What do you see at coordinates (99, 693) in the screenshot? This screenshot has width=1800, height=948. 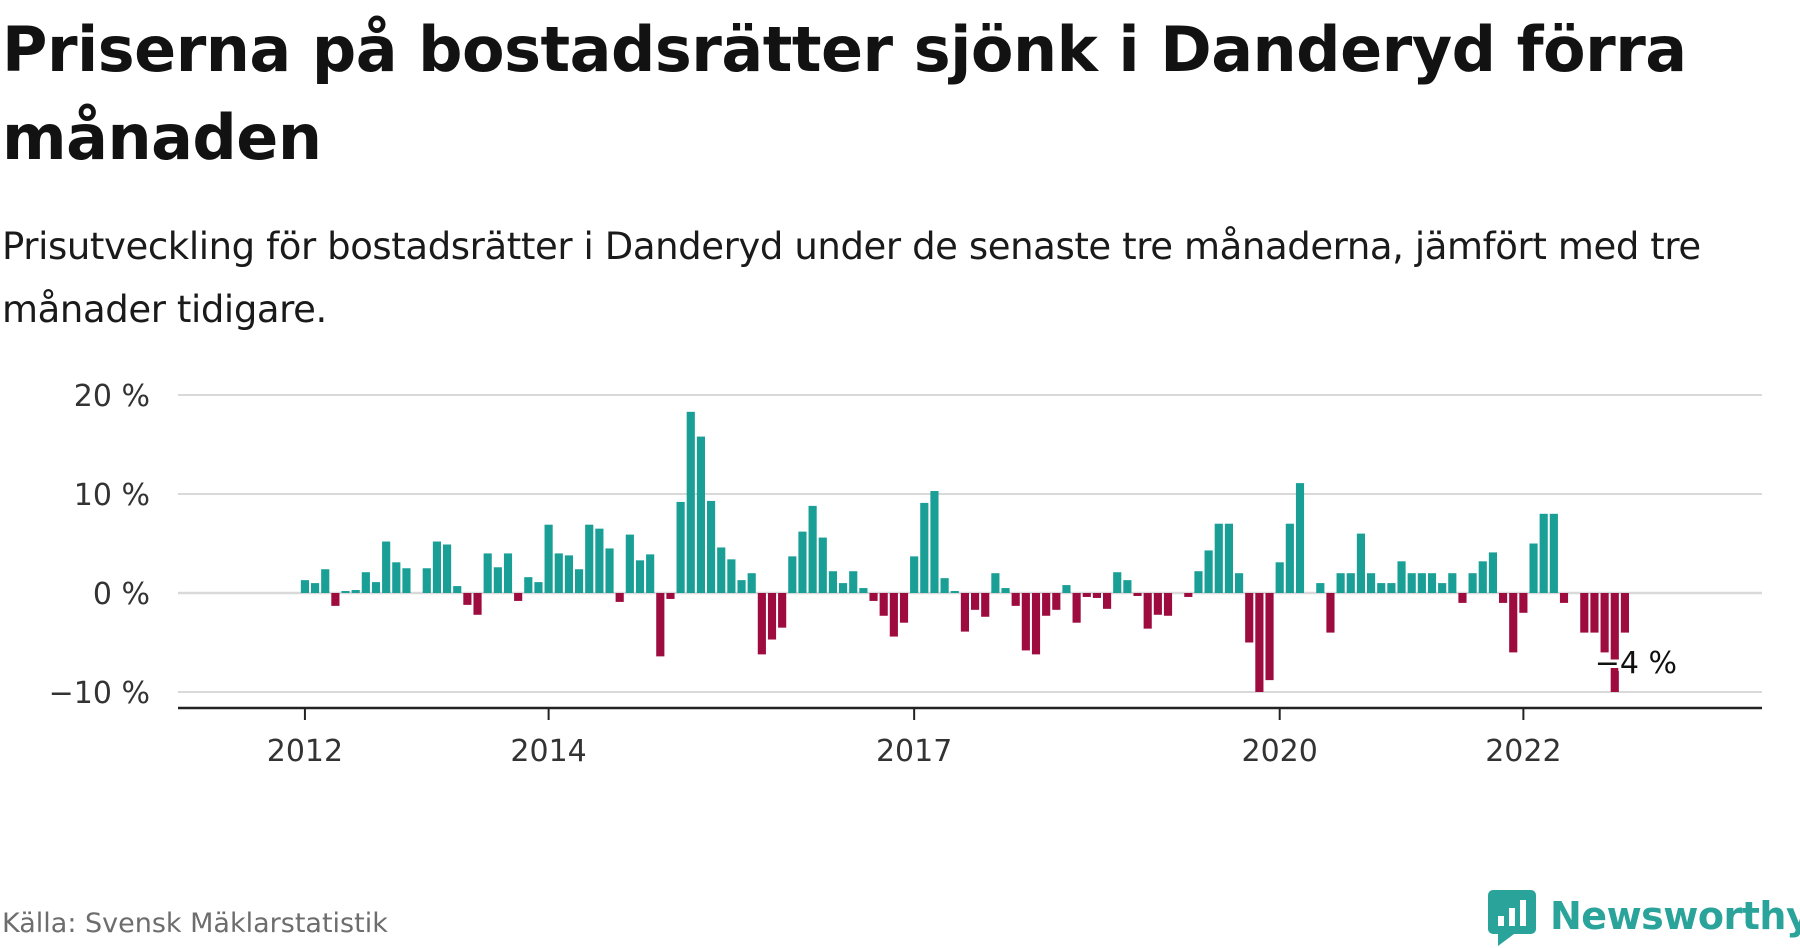 I see `y-tick-label: −10 %` at bounding box center [99, 693].